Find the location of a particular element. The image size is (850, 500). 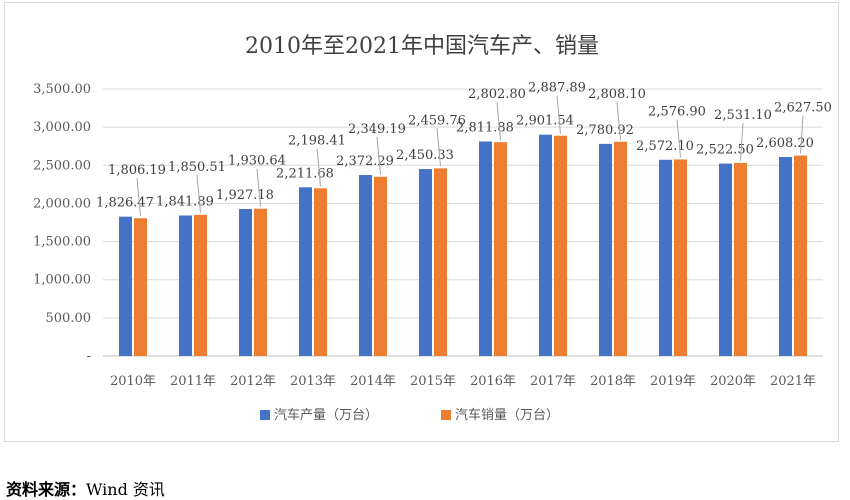

x-tick-label: 2020年 is located at coordinates (733, 381).